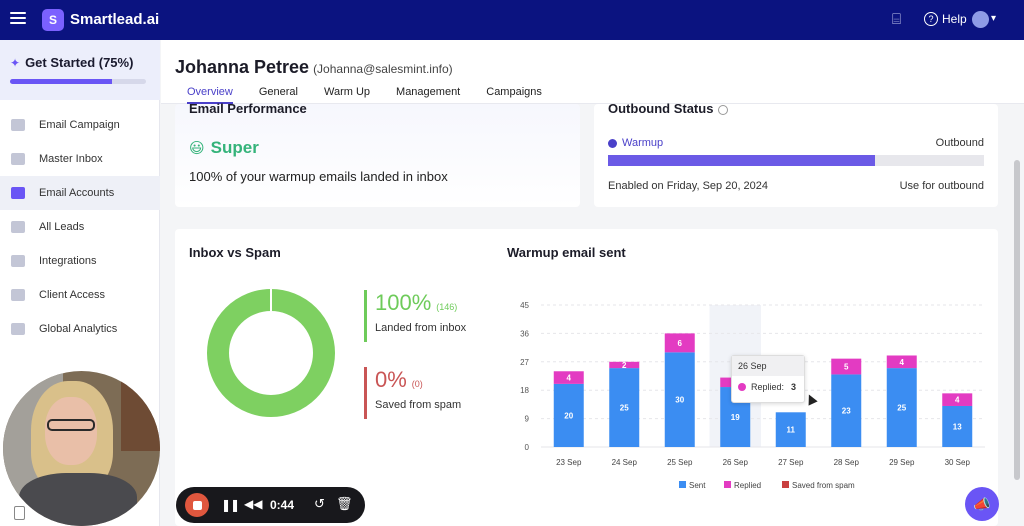 The image size is (1024, 526). What do you see at coordinates (344, 503) in the screenshot?
I see `trash-icon: 🗑` at bounding box center [344, 503].